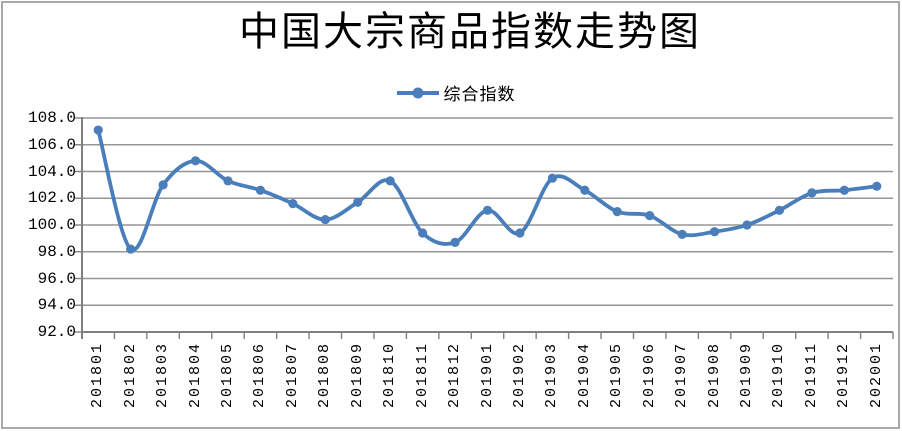 The image size is (902, 431). What do you see at coordinates (747, 375) in the screenshot?
I see `x-axis-label: 201909` at bounding box center [747, 375].